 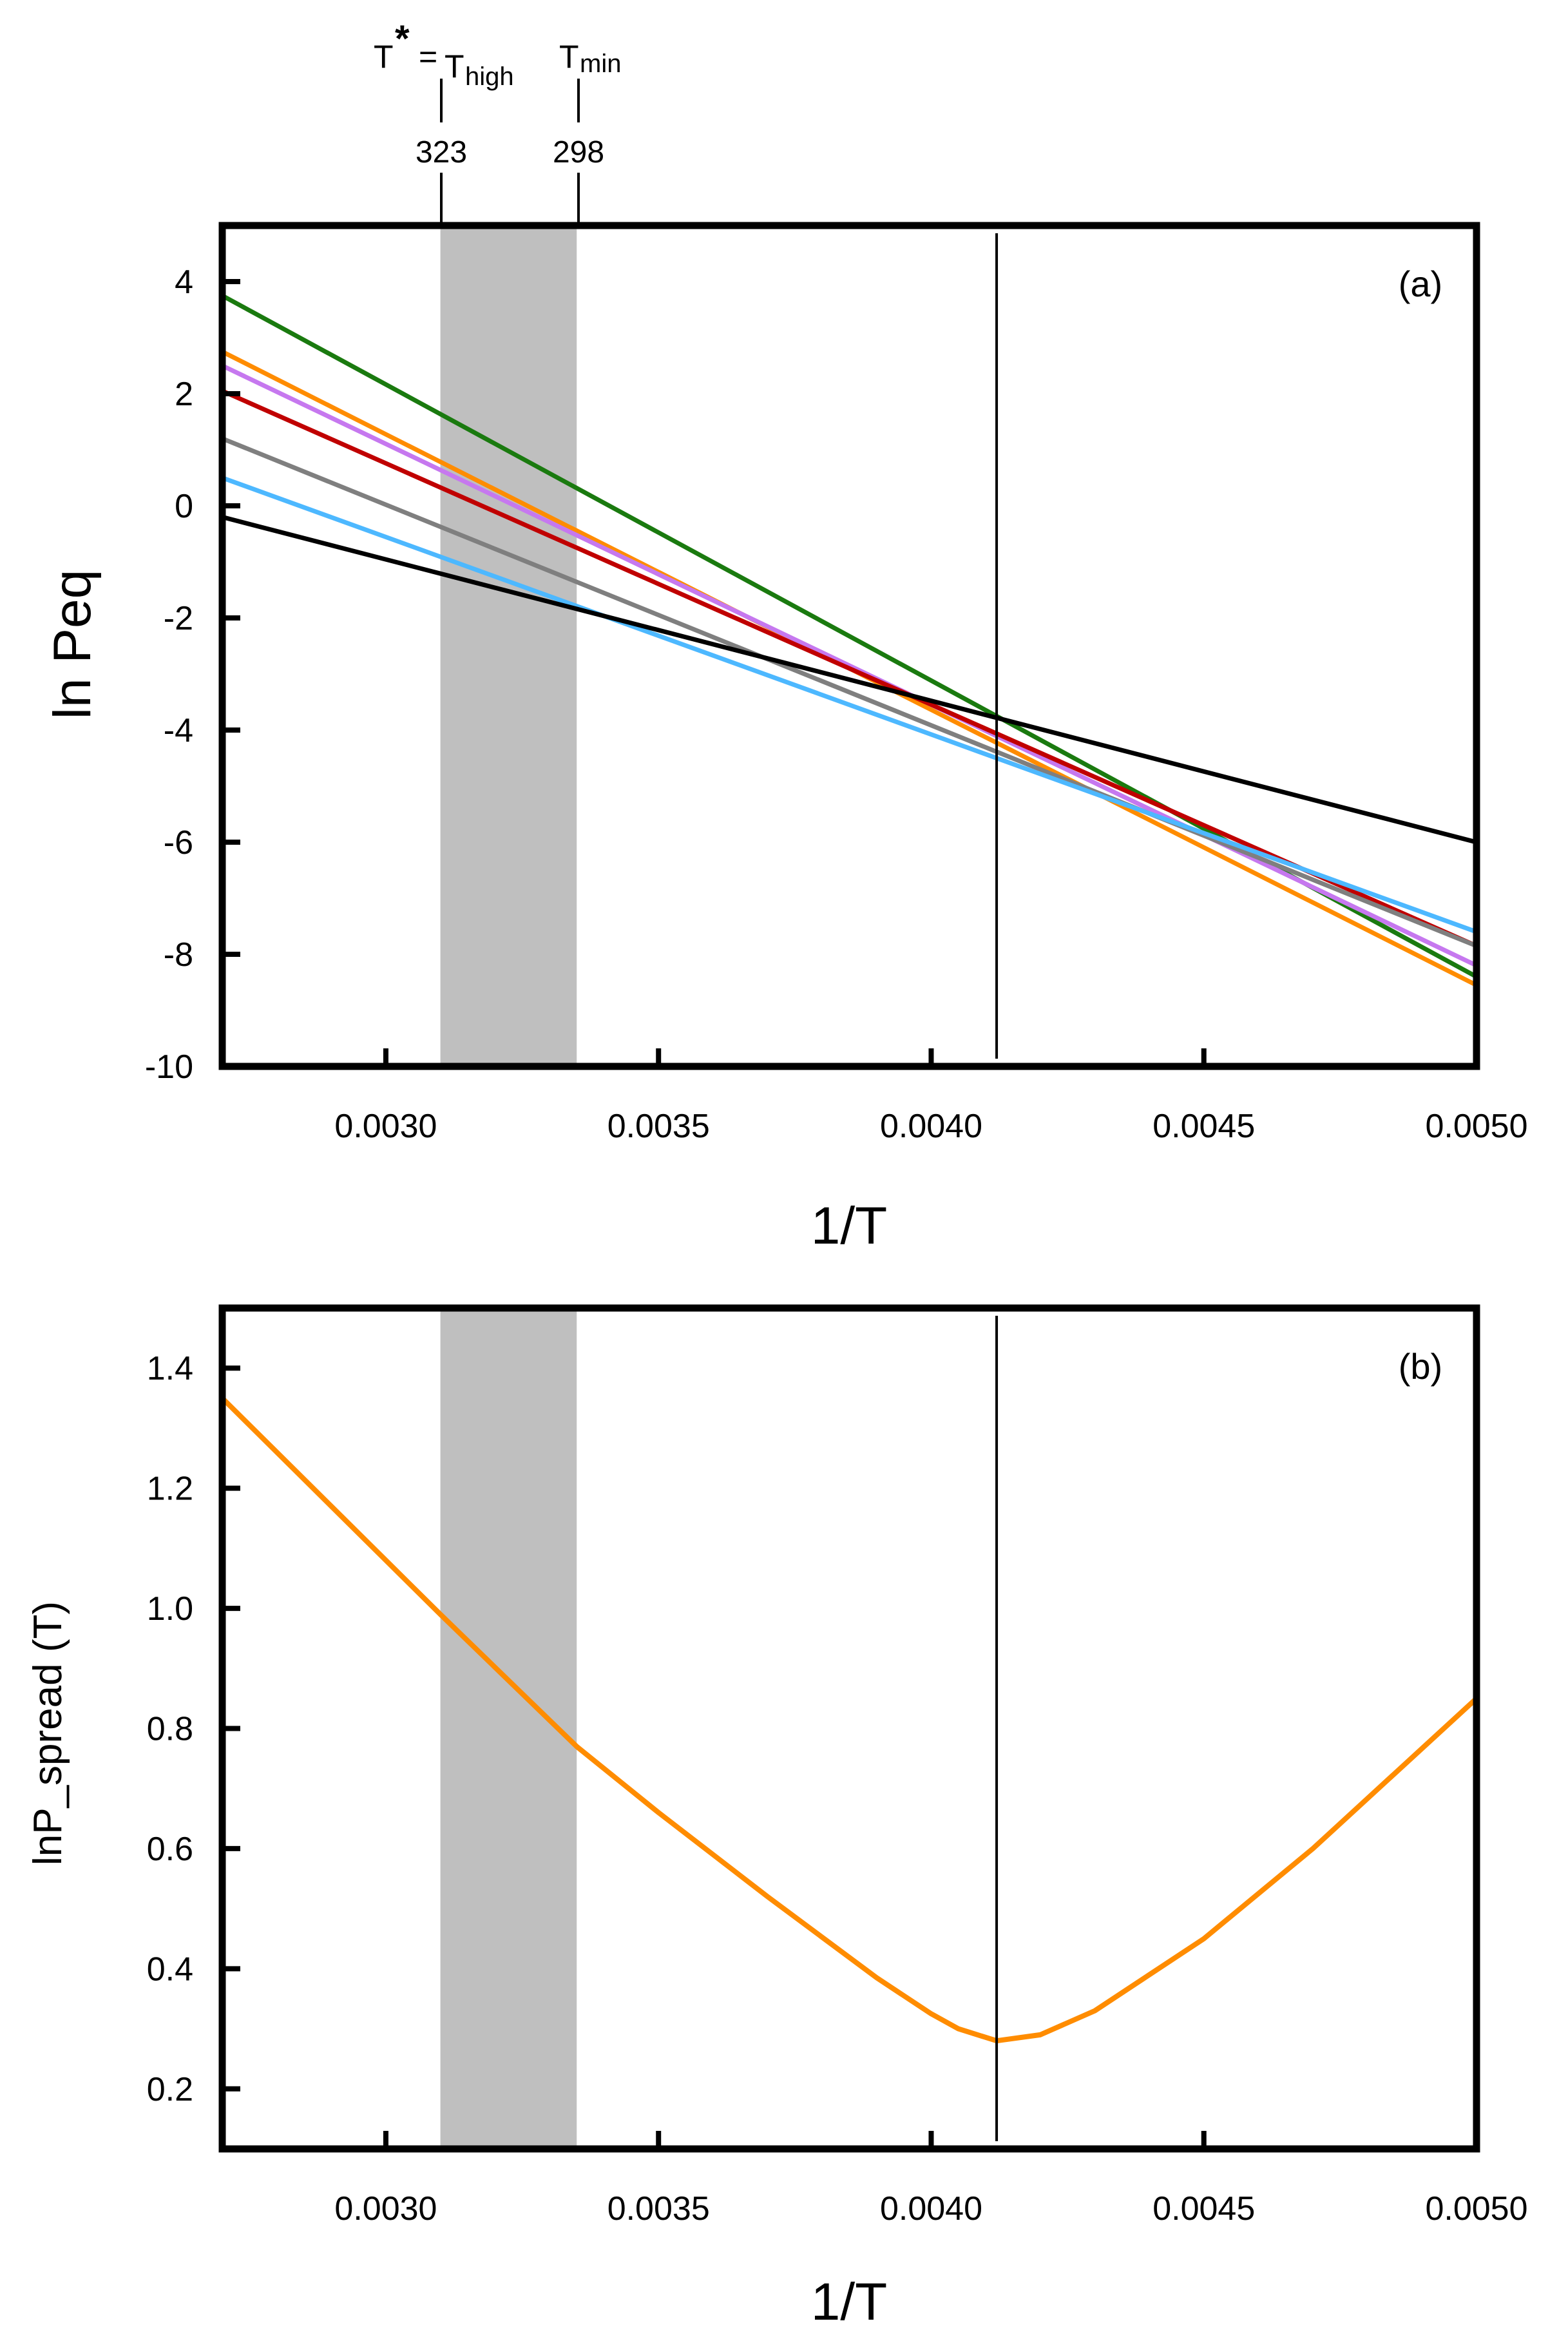 I want to click on y-tick-label: 1.4, so click(x=170, y=1368).